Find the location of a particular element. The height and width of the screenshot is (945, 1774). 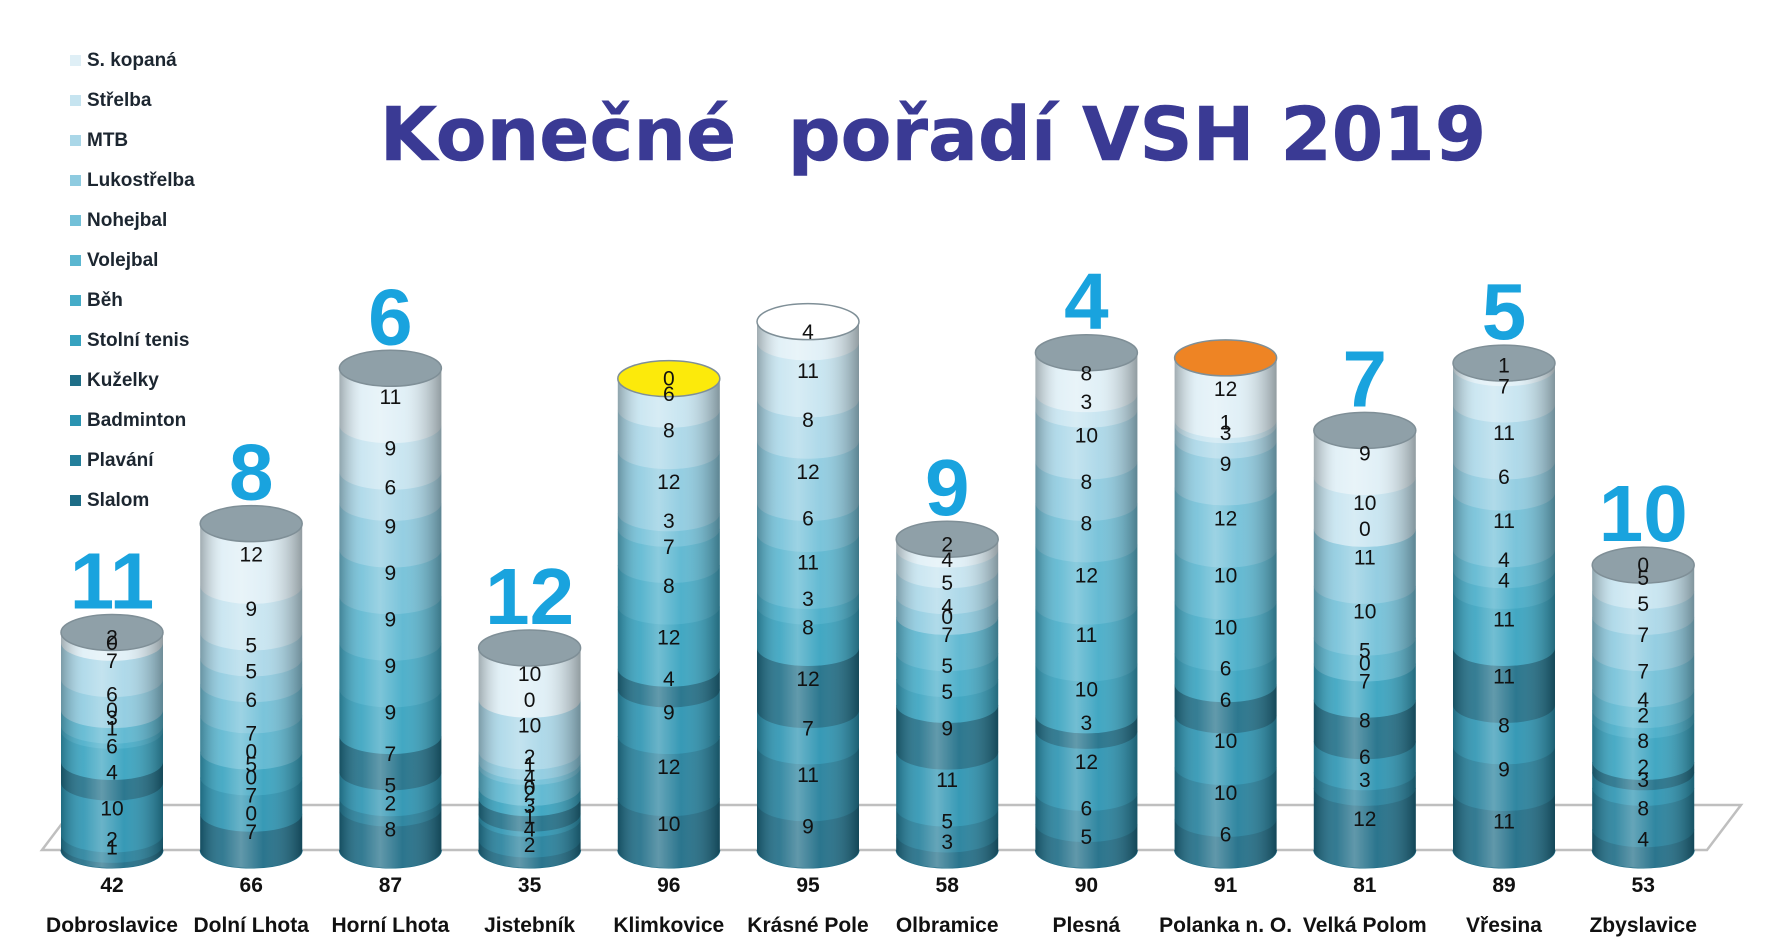

data-label-plesna-stolni-tenis: 10 is located at coordinates (1086, 689).